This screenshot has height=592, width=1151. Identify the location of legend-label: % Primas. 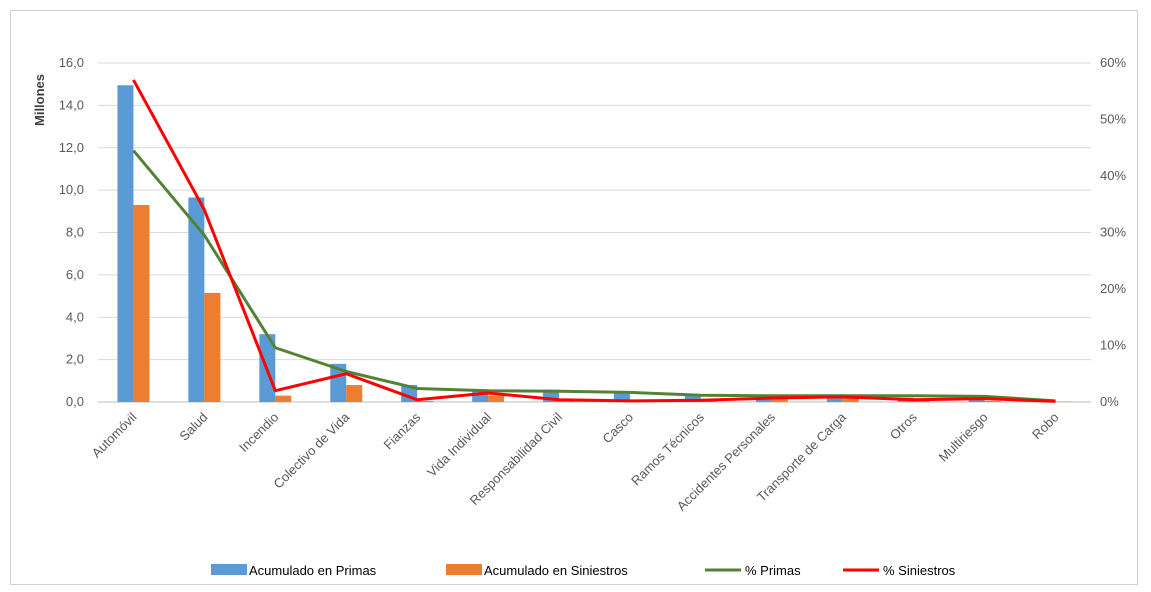
(773, 570).